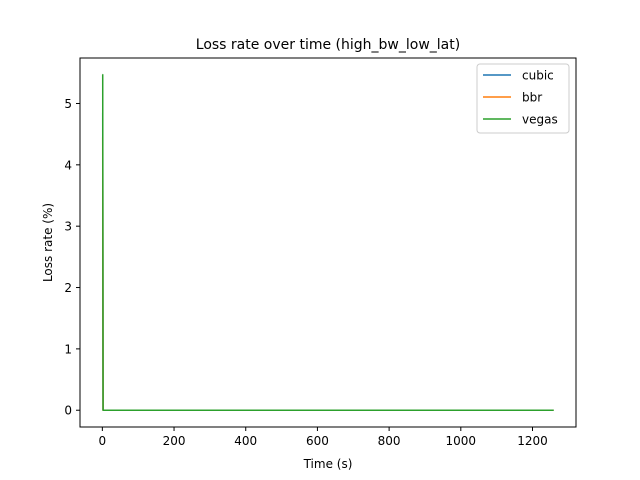  Describe the element at coordinates (540, 120) in the screenshot. I see `legend-label-vegas: vegas` at that location.